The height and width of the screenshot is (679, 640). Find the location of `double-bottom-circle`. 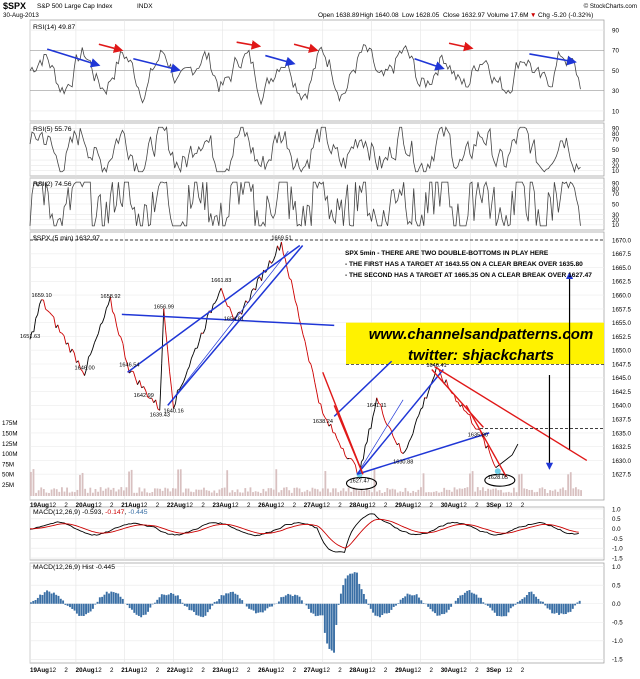

double-bottom-circle is located at coordinates (500, 480).